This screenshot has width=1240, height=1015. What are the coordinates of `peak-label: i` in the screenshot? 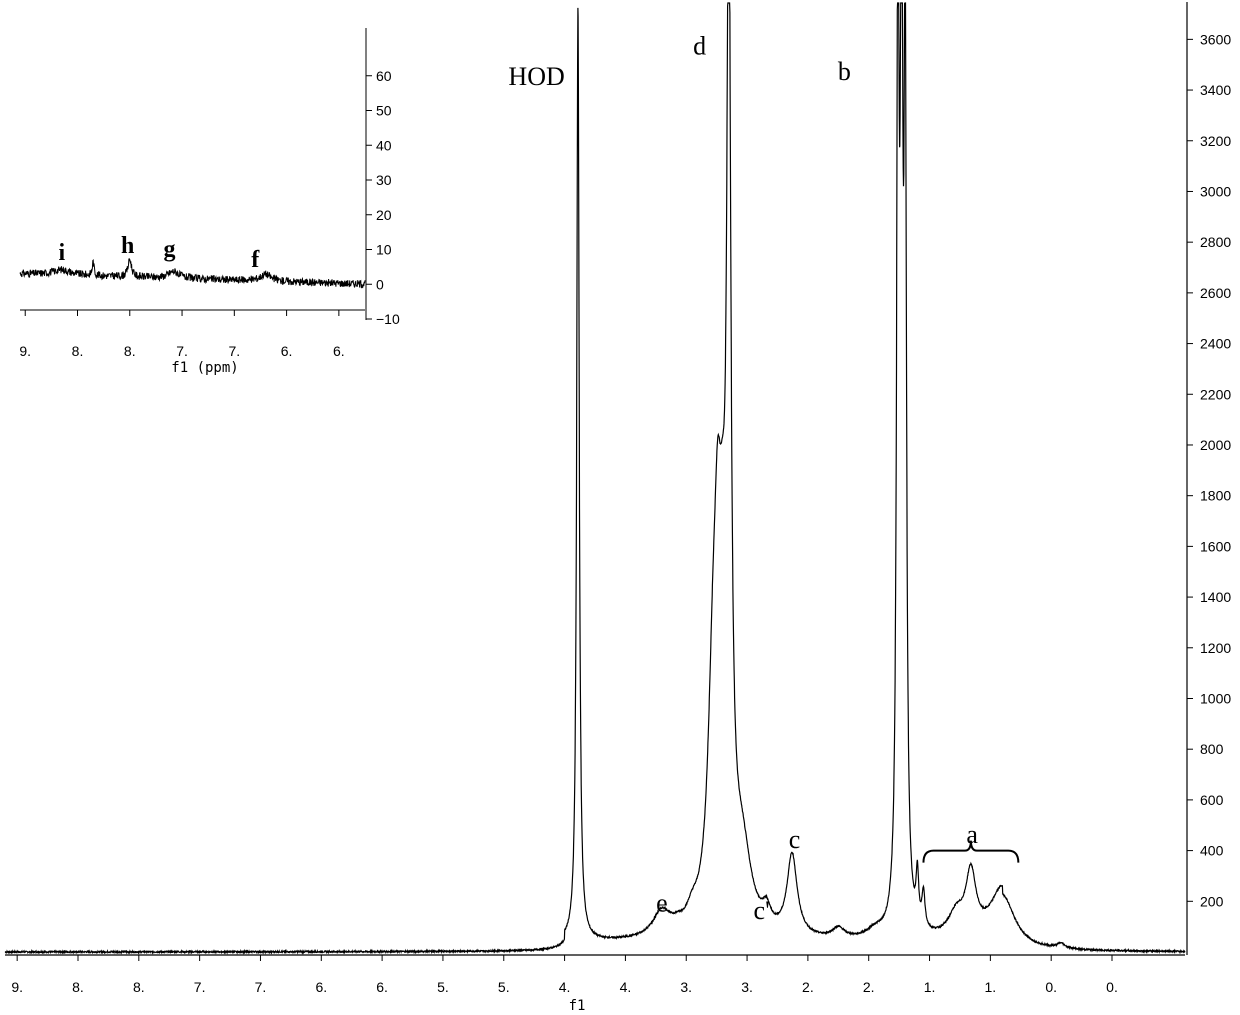 It's located at (61, 253).